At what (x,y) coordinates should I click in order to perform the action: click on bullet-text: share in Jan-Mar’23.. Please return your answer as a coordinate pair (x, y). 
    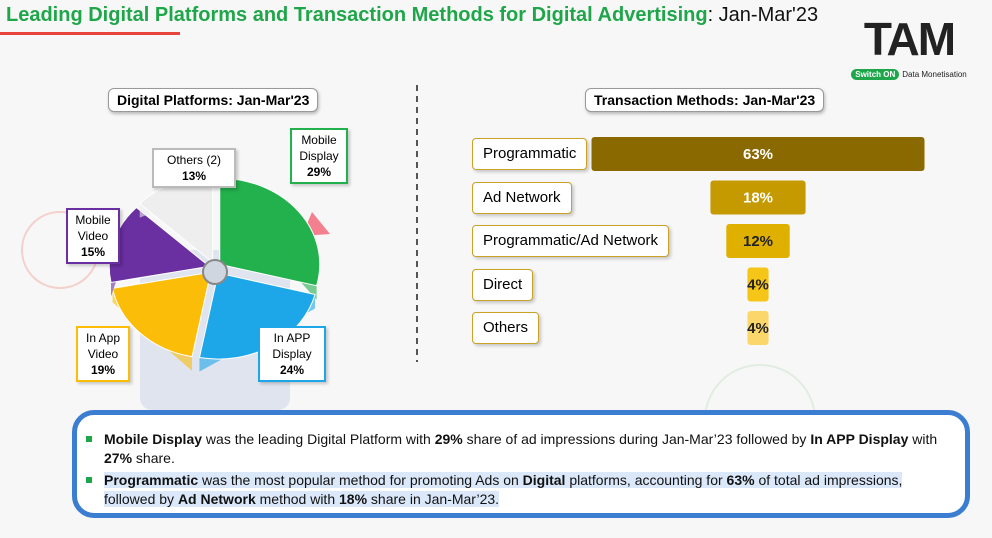
    Looking at the image, I should click on (433, 499).